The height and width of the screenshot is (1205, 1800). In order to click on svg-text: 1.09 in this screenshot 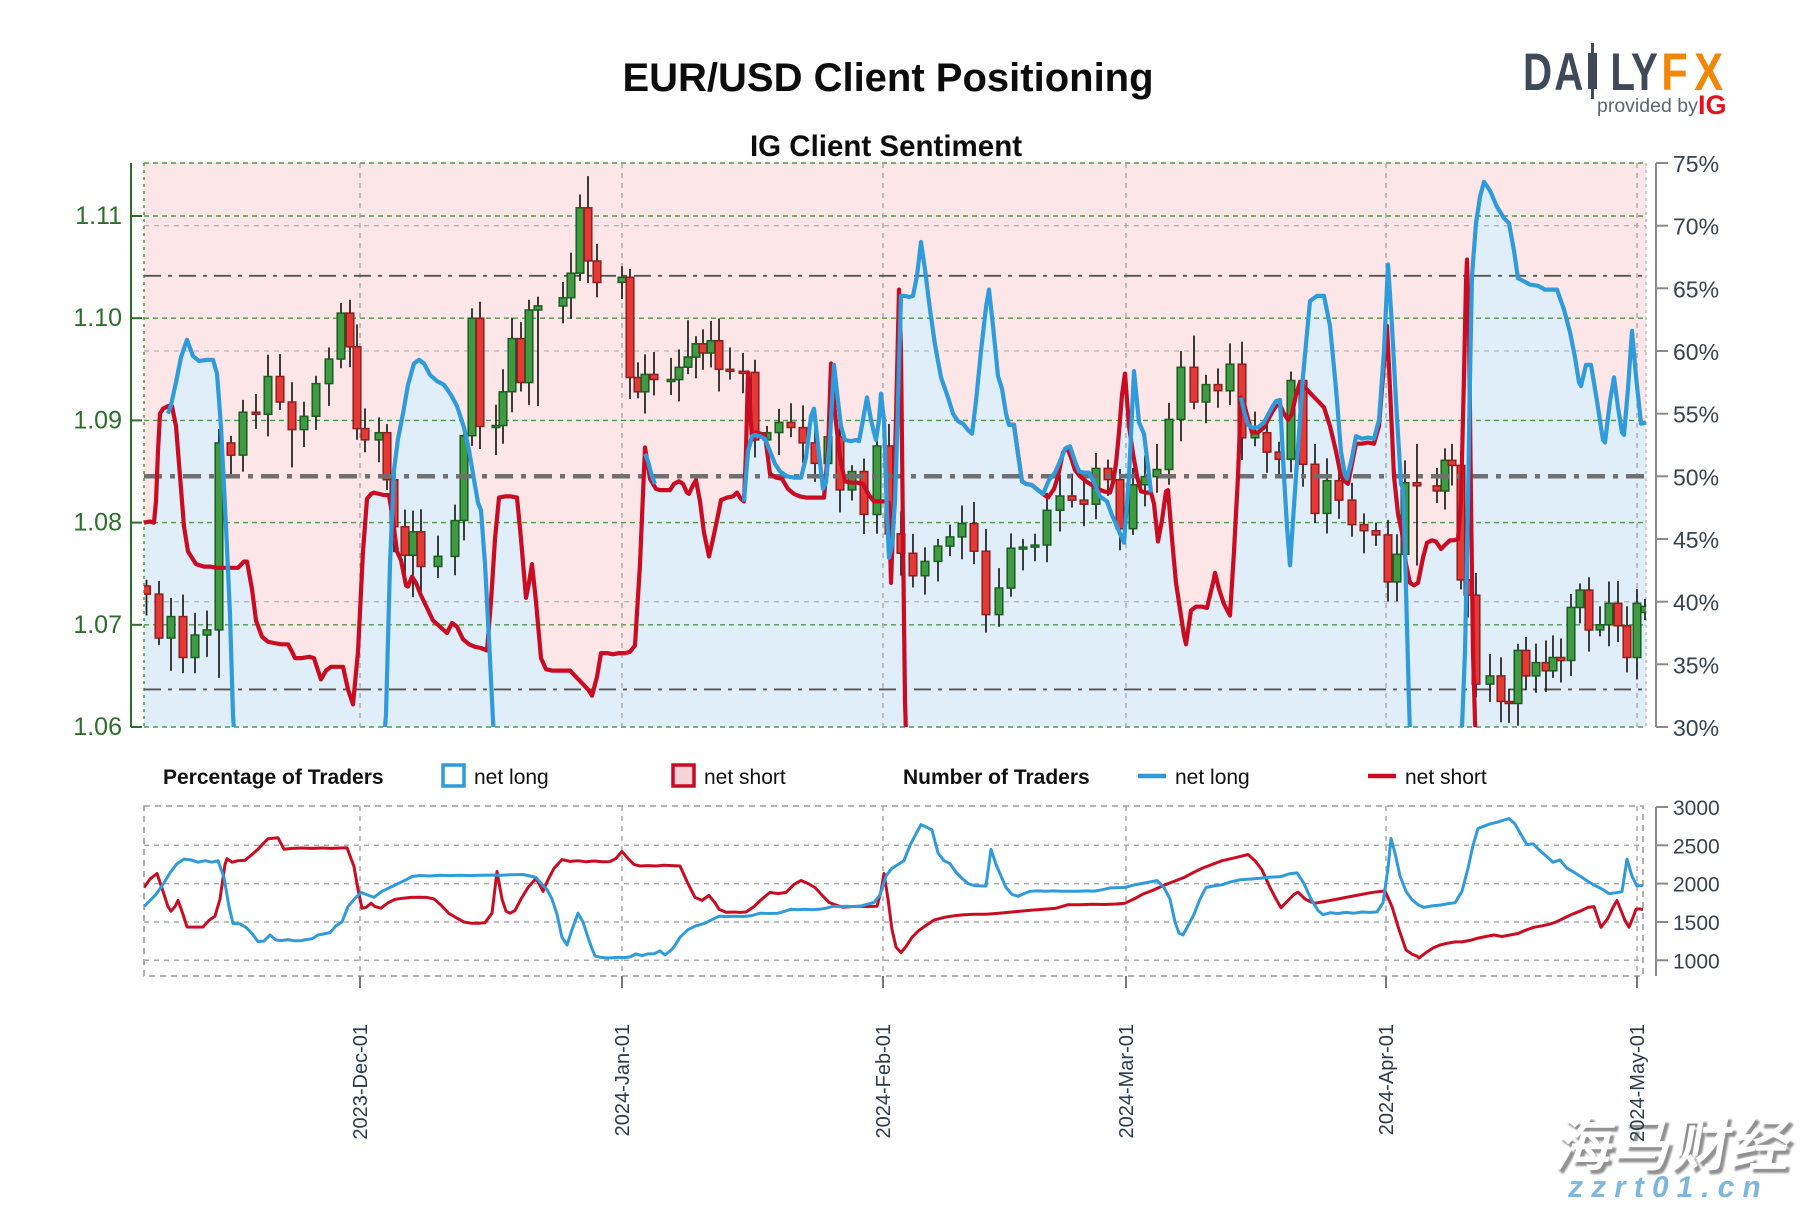, I will do `click(97, 420)`.